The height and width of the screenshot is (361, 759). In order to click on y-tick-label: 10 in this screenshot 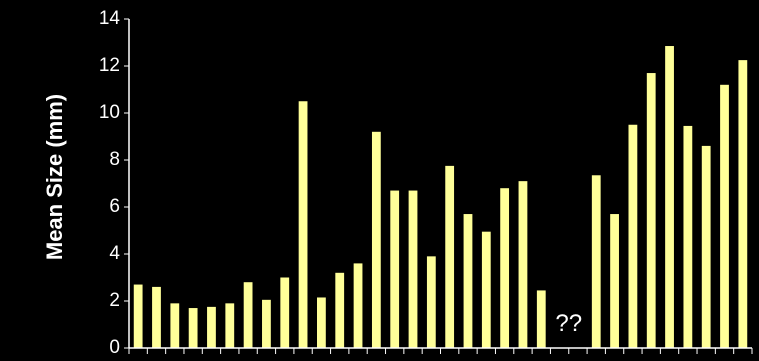, I will do `click(109, 112)`.